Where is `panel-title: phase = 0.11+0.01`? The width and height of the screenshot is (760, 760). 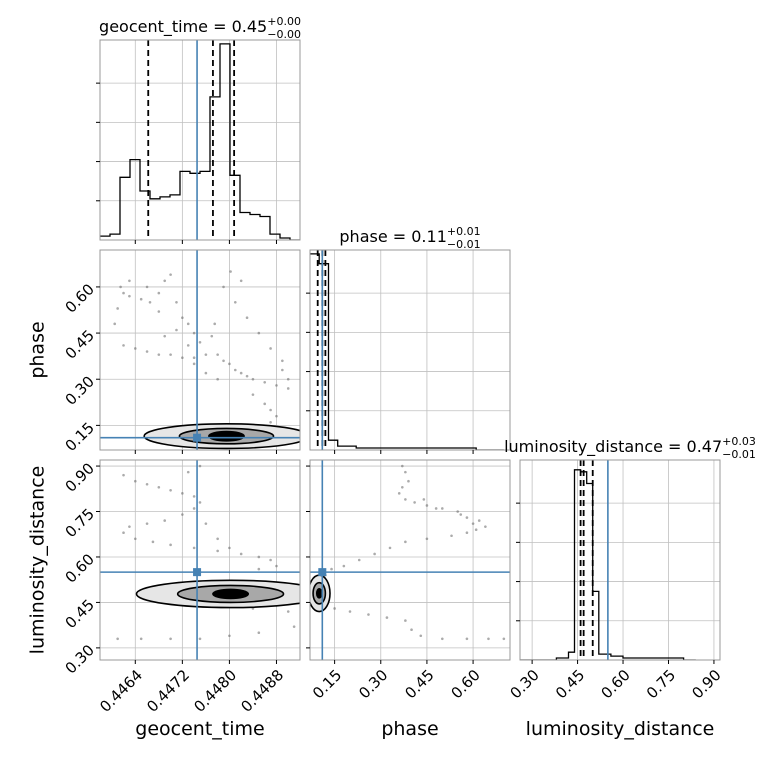 panel-title: phase = 0.11+0.01 is located at coordinates (409, 235).